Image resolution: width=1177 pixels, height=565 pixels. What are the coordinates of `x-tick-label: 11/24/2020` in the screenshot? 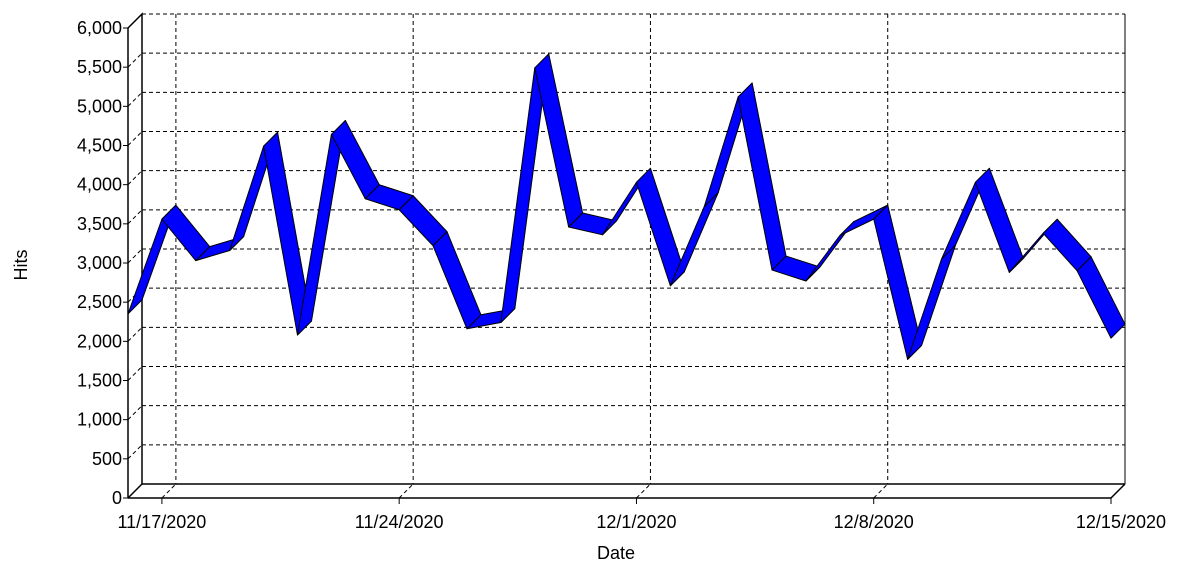 It's located at (399, 522).